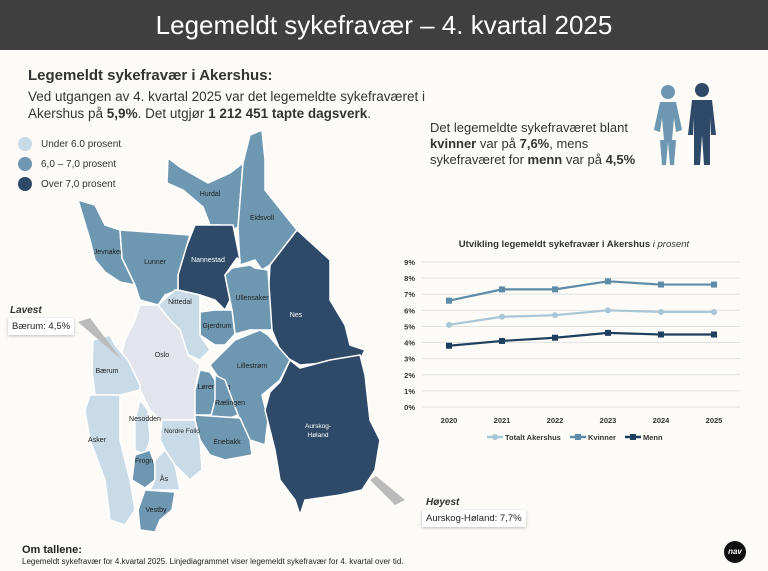 The height and width of the screenshot is (571, 768). I want to click on series-line-menn, so click(581, 339).